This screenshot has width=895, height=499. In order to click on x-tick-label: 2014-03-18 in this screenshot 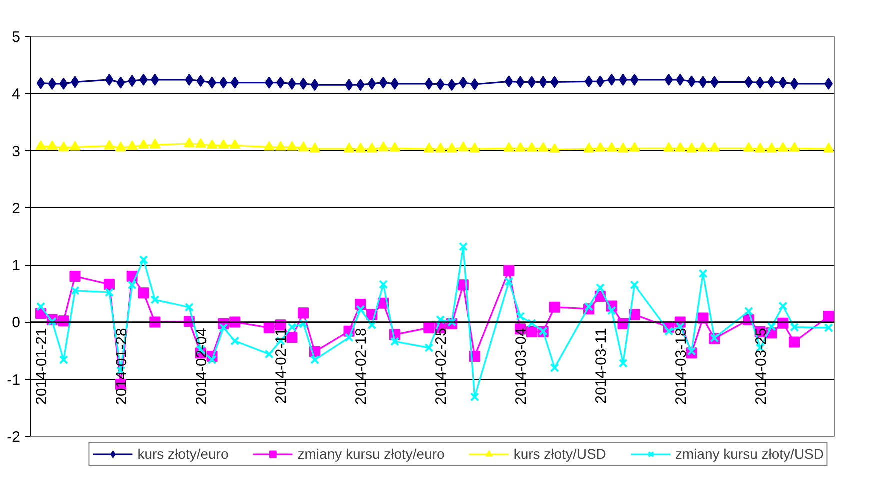, I will do `click(681, 366)`.